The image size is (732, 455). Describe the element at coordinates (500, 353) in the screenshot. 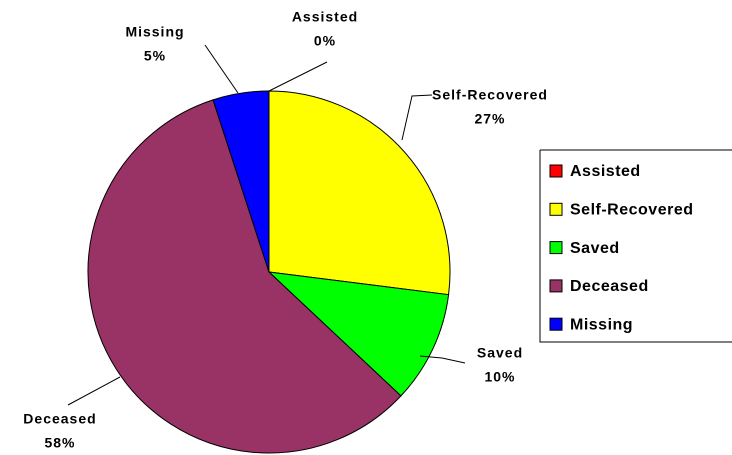

I see `slice-label: Saved` at that location.